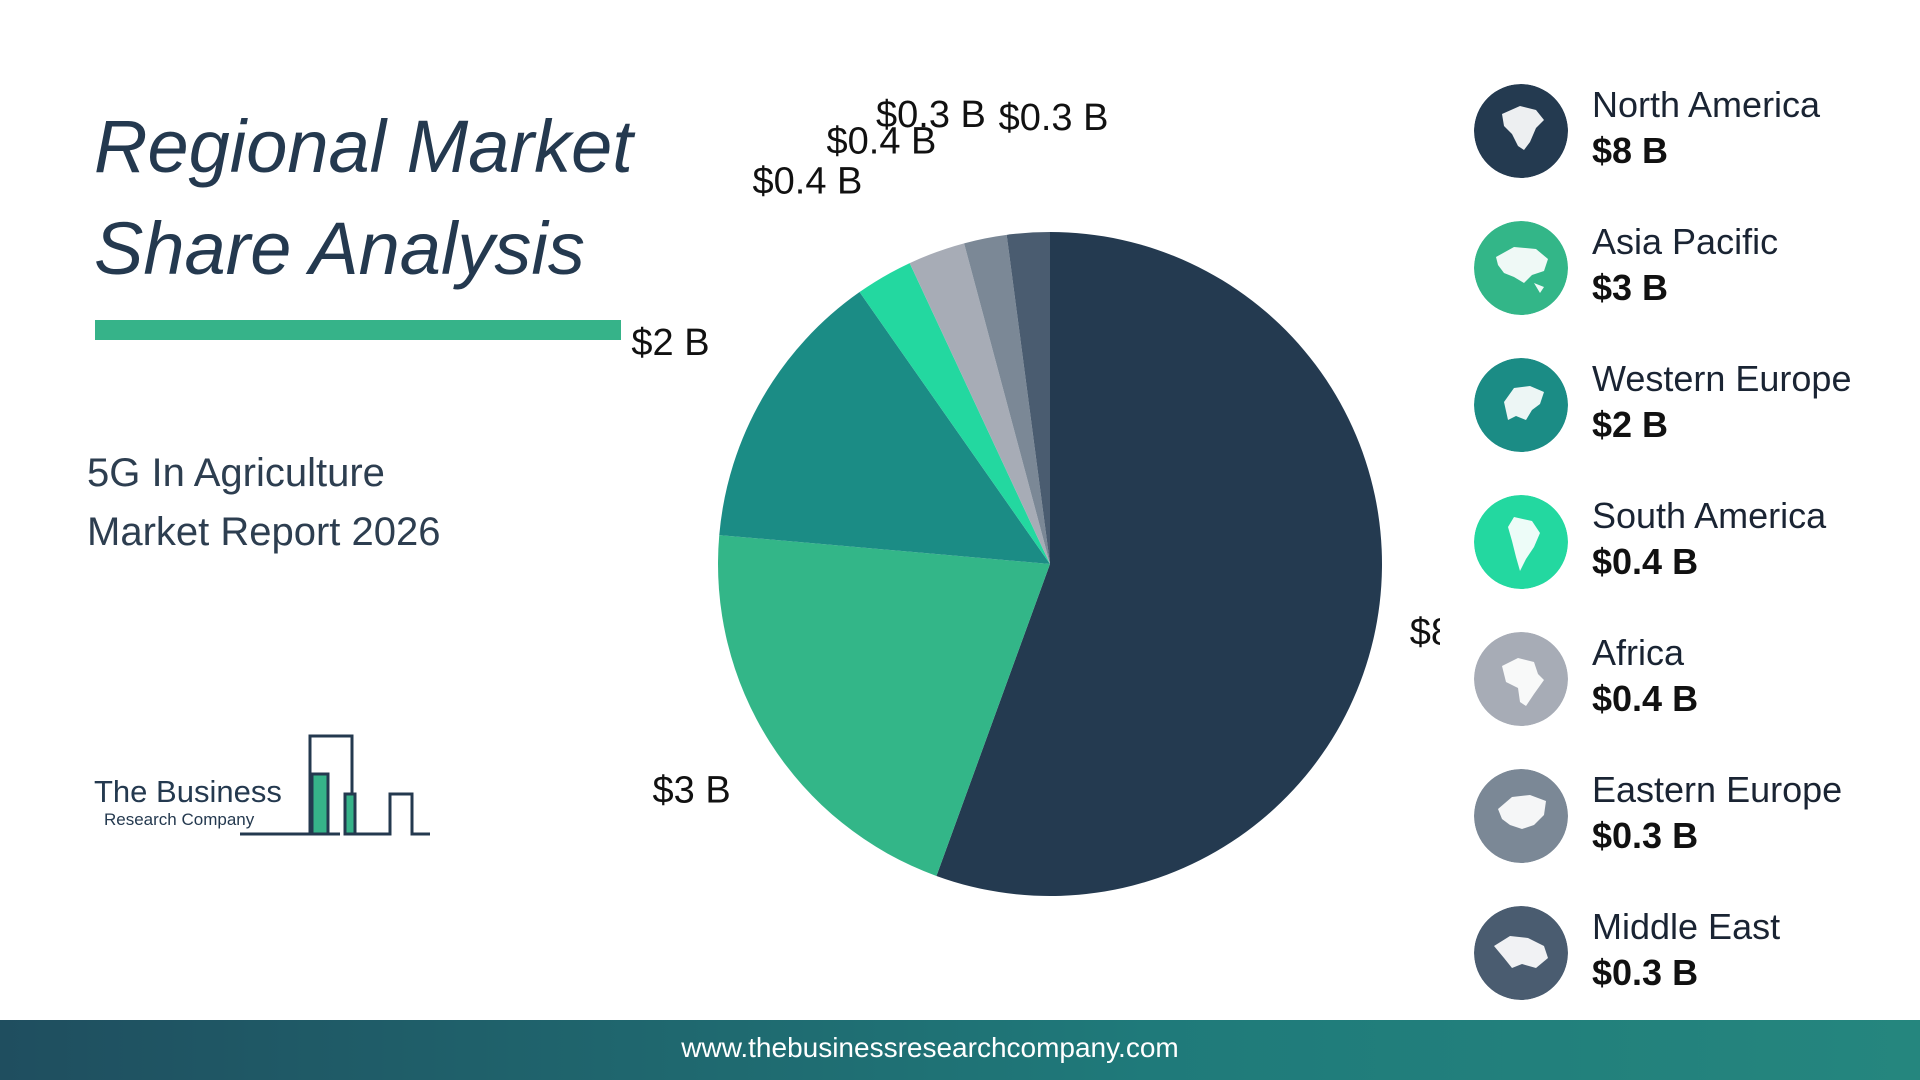  Describe the element at coordinates (1722, 378) in the screenshot. I see `legend-label: Western Europe` at that location.